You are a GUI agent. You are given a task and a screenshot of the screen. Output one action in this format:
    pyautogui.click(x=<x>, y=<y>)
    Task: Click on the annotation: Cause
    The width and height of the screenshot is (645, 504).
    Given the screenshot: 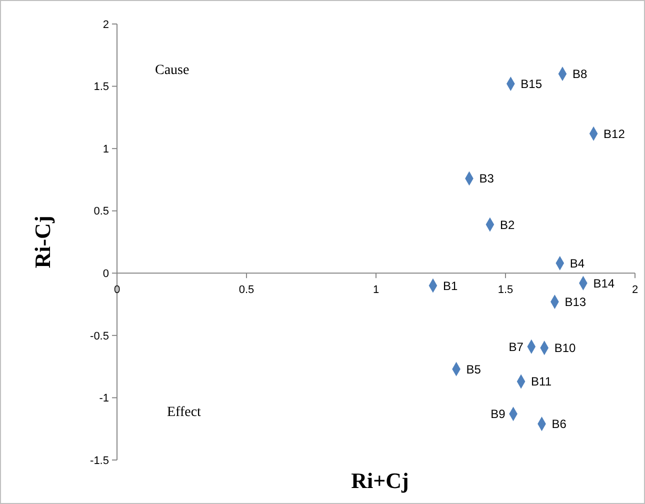 What is the action you would take?
    pyautogui.click(x=172, y=70)
    